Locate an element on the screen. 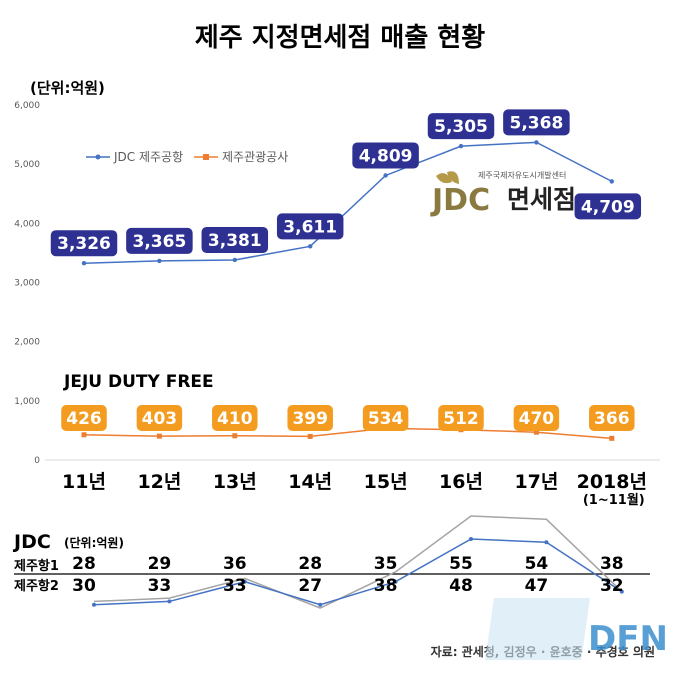  jdc-logo-text-ko: 면세점 is located at coordinates (541, 199).